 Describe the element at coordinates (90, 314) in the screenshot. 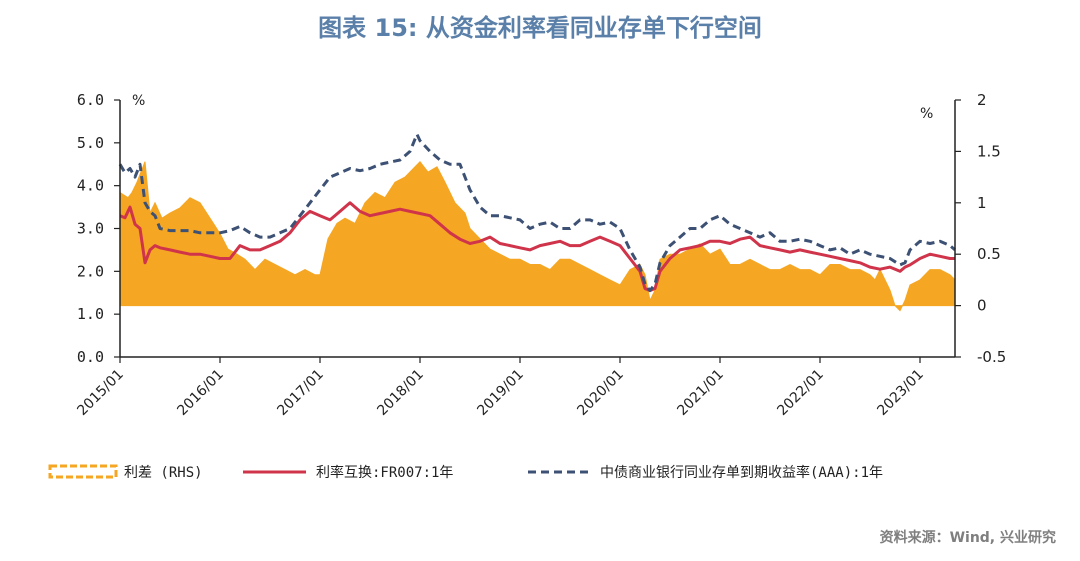

I see `left-tick-label: 1.0` at that location.